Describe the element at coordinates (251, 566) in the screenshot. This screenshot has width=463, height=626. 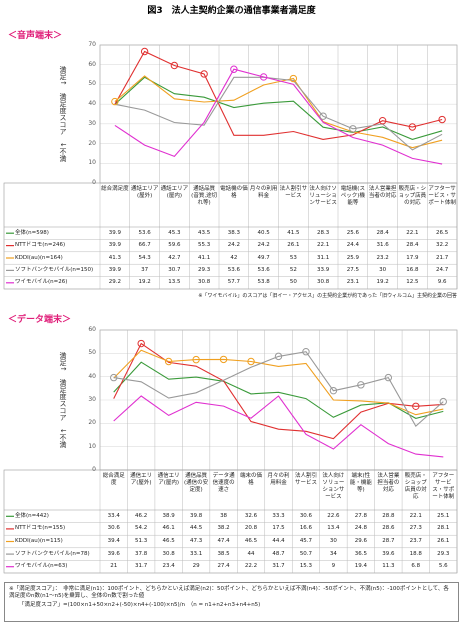
I see `table-value: 22.2` at that location.